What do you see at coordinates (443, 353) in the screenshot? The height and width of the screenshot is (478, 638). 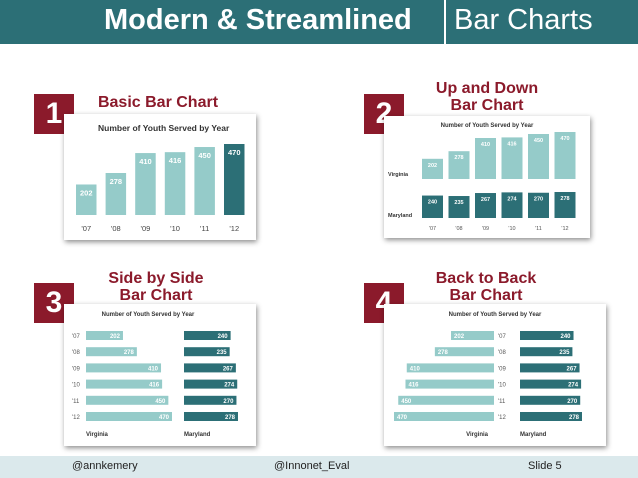 I see `chart-4-data-label: 278` at bounding box center [443, 353].